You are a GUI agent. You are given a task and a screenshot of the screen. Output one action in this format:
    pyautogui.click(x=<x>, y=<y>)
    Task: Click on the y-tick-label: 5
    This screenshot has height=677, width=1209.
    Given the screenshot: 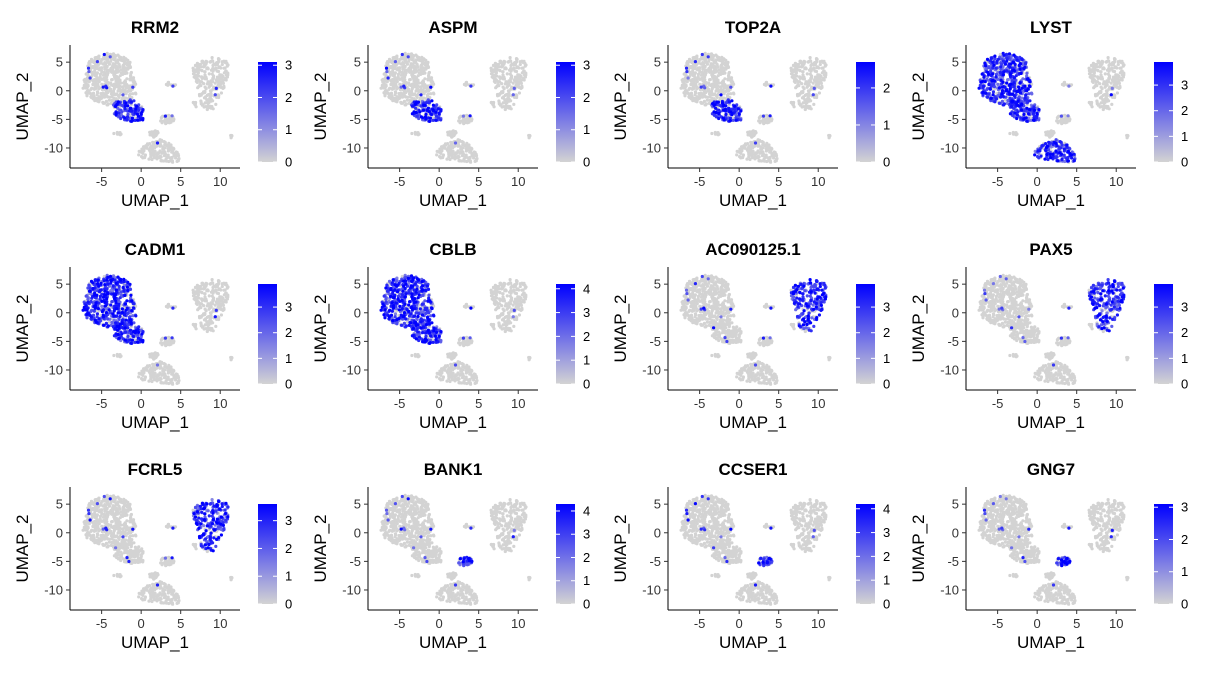 What is the action you would take?
    pyautogui.click(x=955, y=62)
    